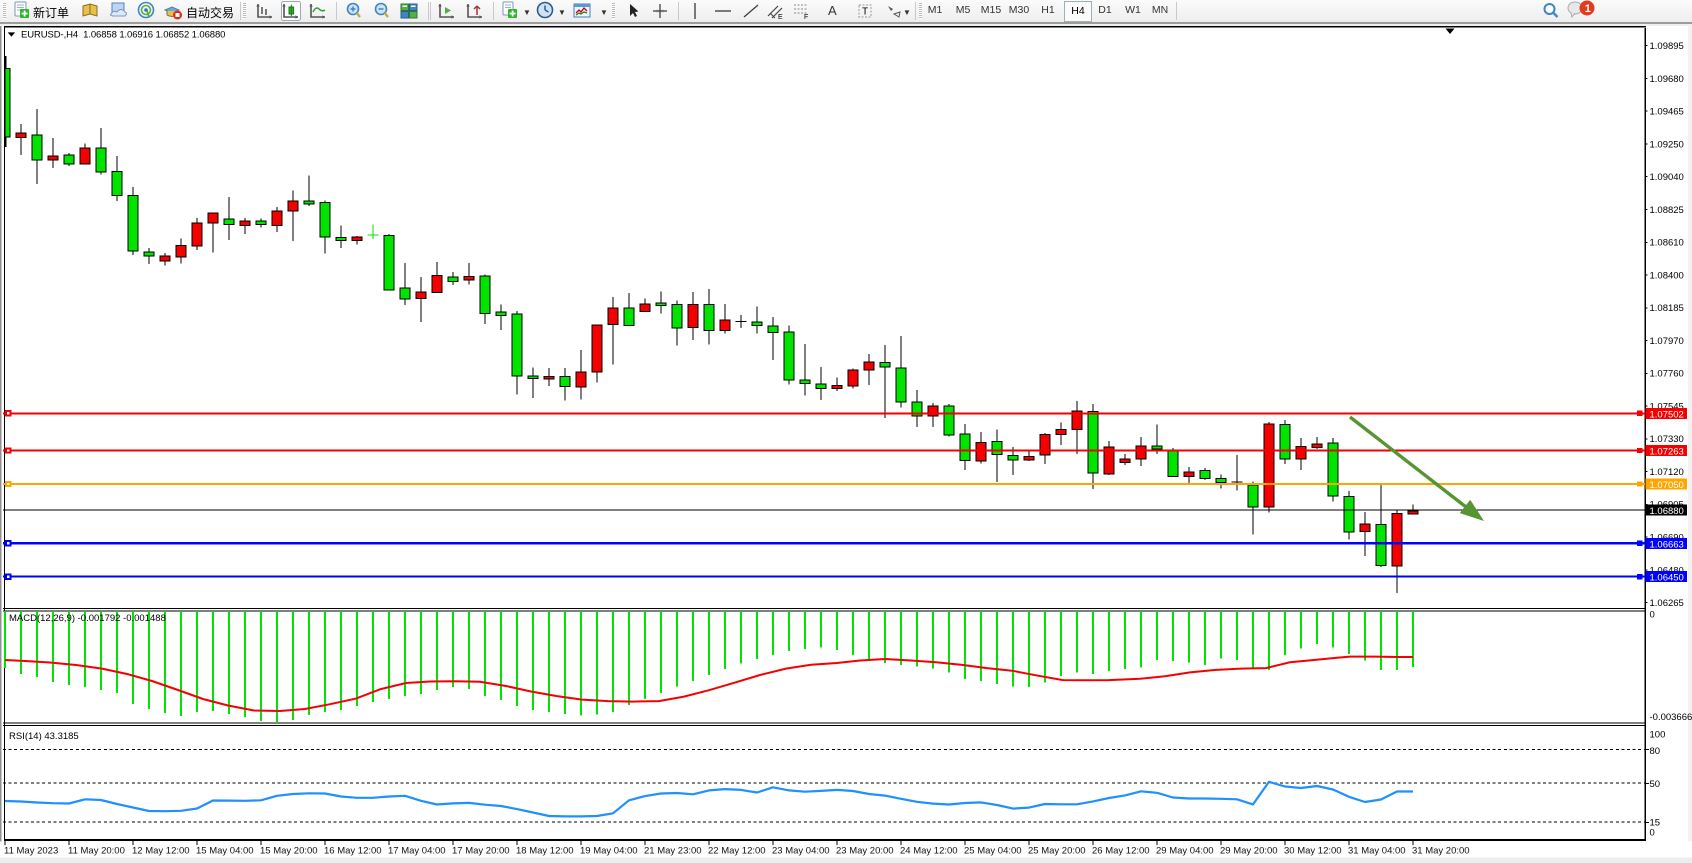 This screenshot has width=1692, height=863. Describe the element at coordinates (1667, 511) in the screenshot. I see `svg-text: 1.06880` at that location.